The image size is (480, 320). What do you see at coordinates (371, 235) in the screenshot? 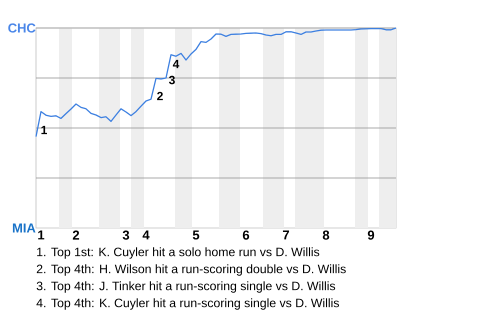
I see `x-tick-label: 9` at bounding box center [371, 235].